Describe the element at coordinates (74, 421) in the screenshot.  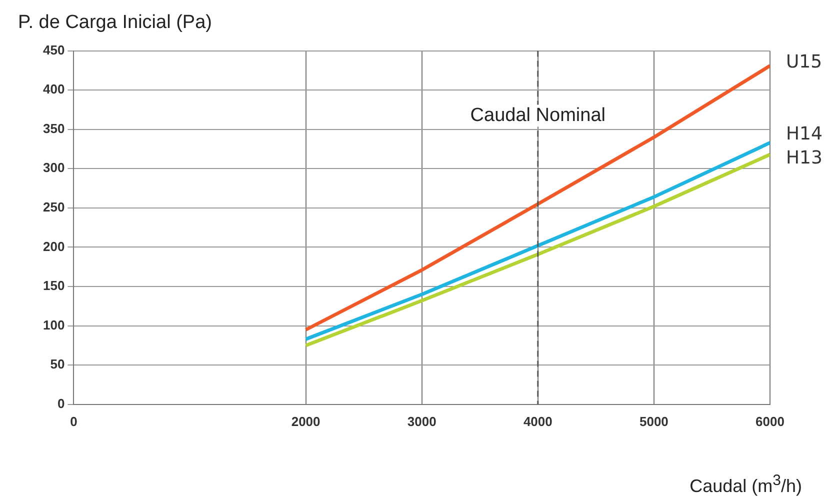
I see `x-tick-label: 0` at that location.